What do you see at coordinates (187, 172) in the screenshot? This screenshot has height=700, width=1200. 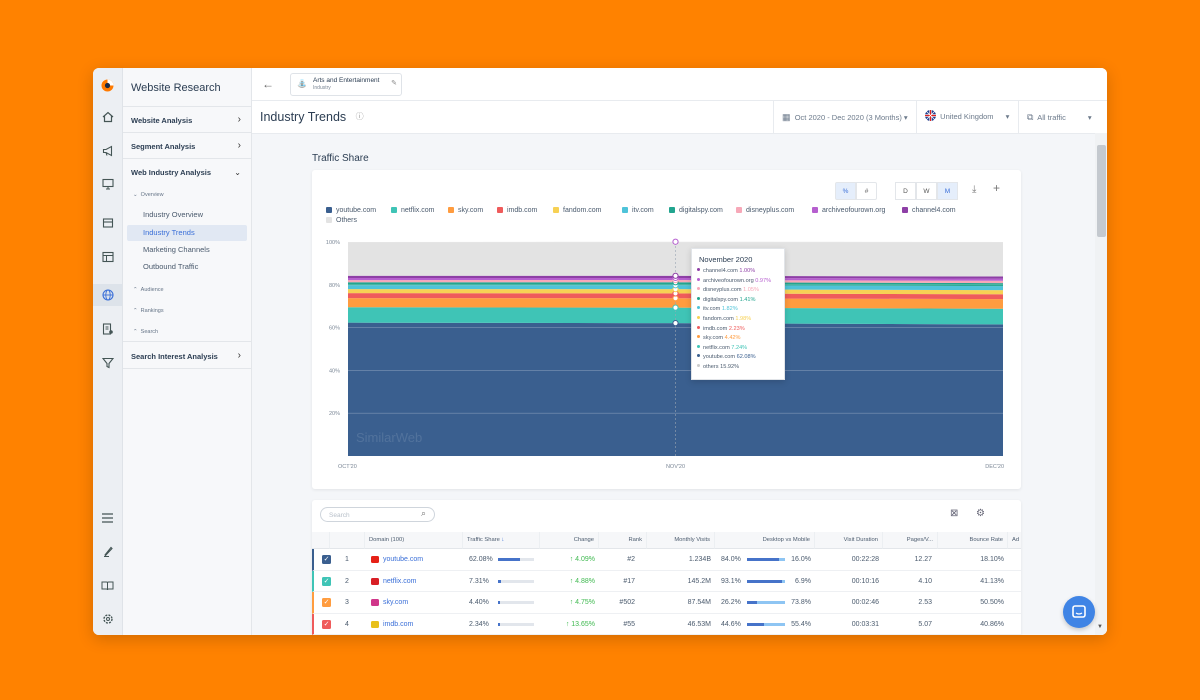 I see `nav-web-industry-analysis: Web Industry Analysis ⌄` at bounding box center [187, 172].